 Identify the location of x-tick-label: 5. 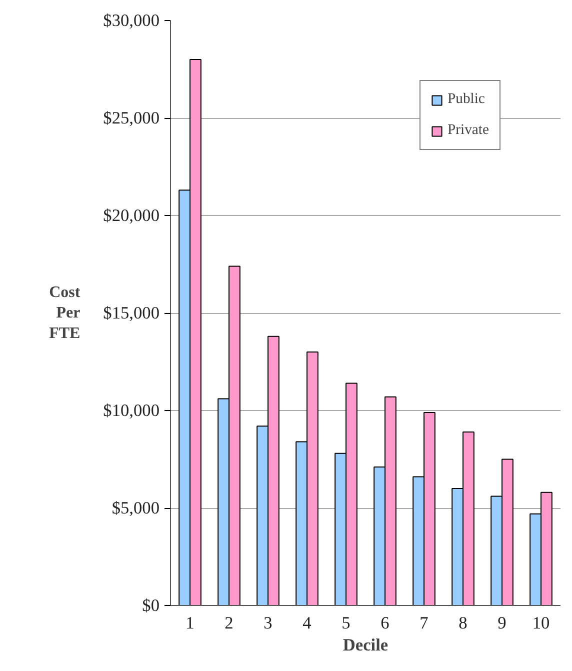
(346, 623).